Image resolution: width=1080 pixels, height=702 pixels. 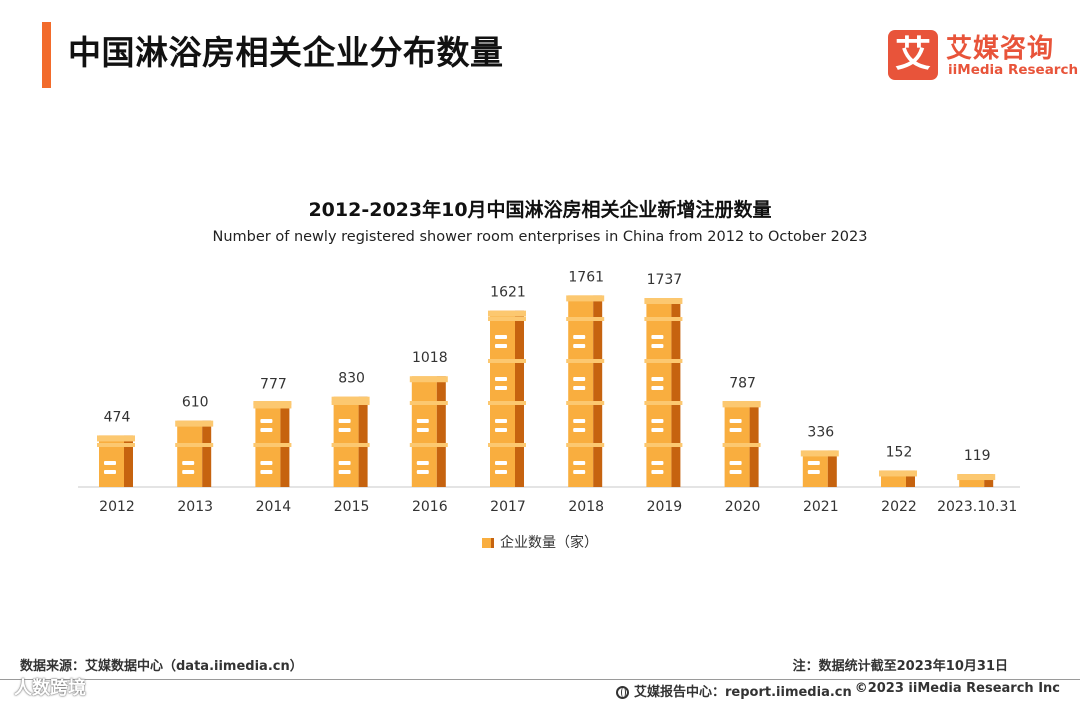 What do you see at coordinates (586, 277) in the screenshot?
I see `value-label-2018: 1761` at bounding box center [586, 277].